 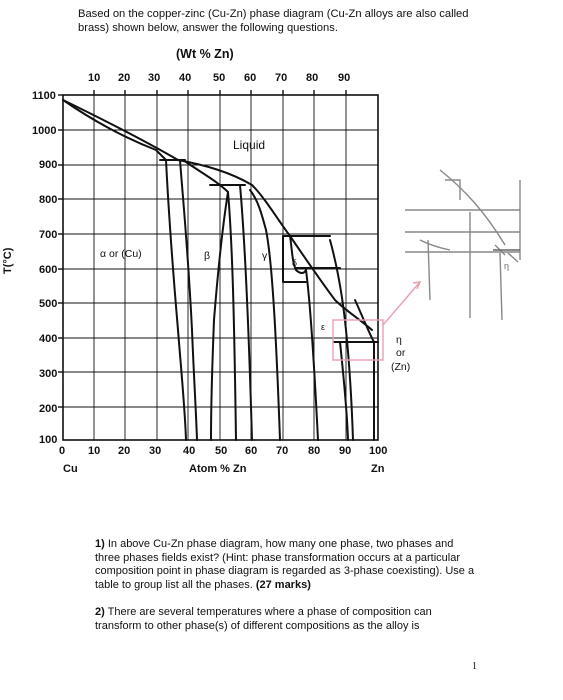 What do you see at coordinates (265, 256) in the screenshot?
I see `gamma-label: γ` at bounding box center [265, 256].